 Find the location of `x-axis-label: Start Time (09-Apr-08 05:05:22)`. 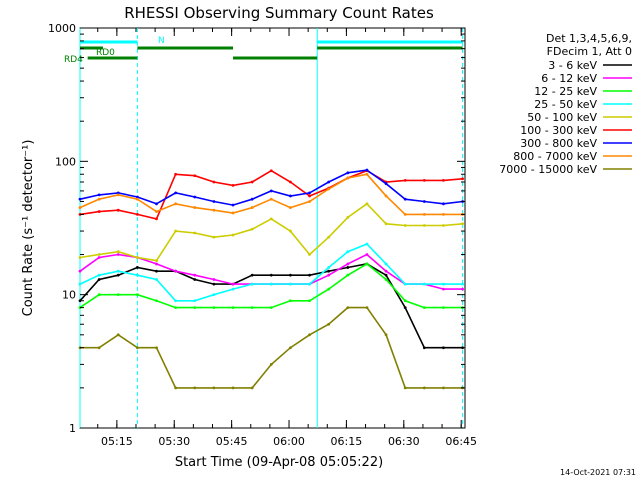

x-axis-label: Start Time (09-Apr-08 05:05:22) is located at coordinates (279, 462).